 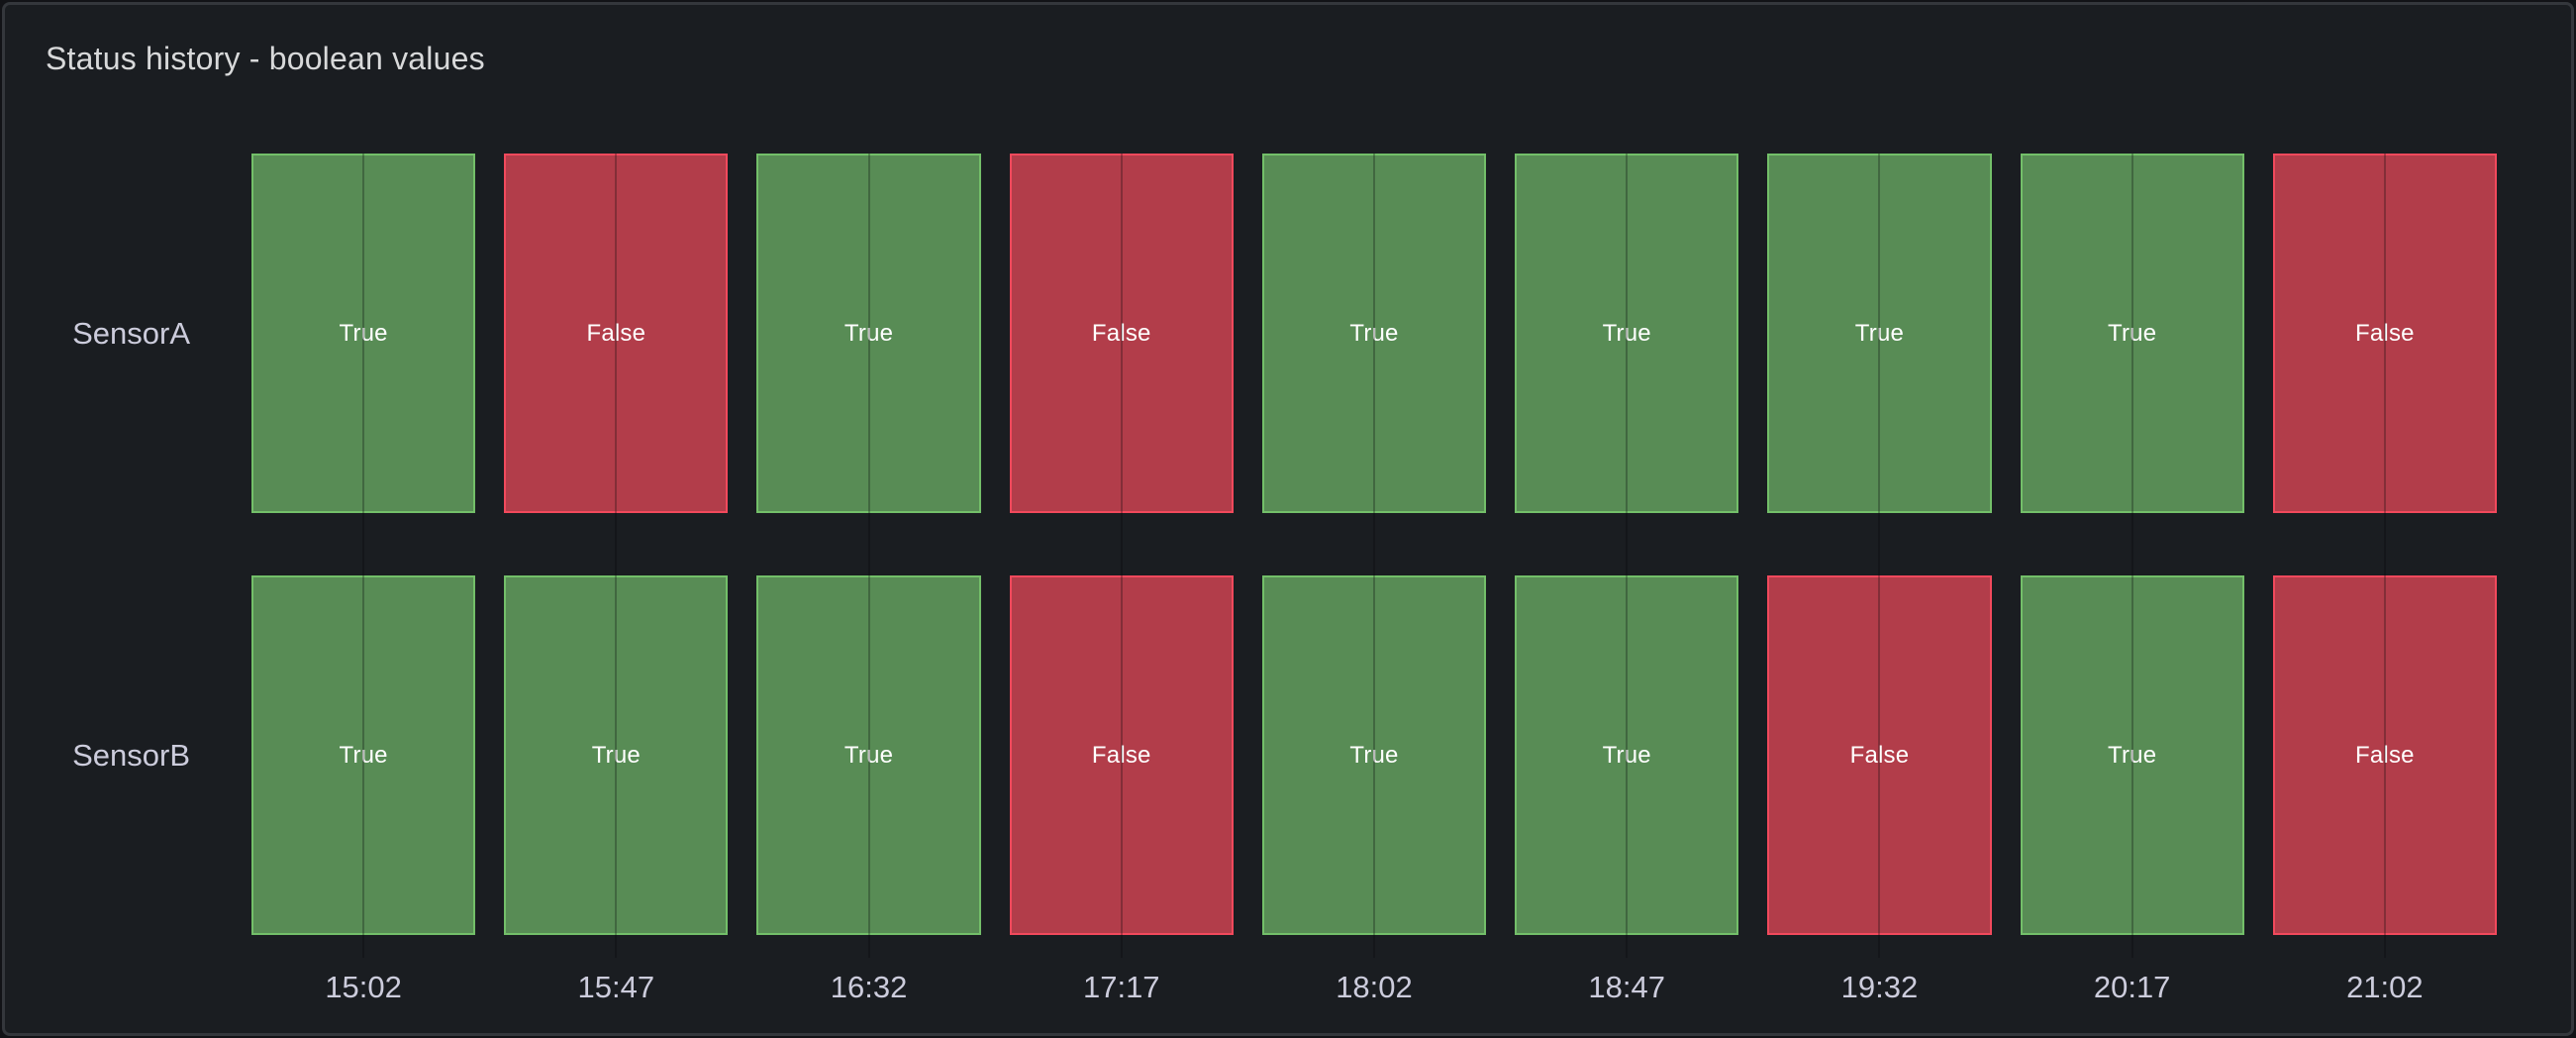 I want to click on x-axis-tick-label: 15:02, so click(x=363, y=987).